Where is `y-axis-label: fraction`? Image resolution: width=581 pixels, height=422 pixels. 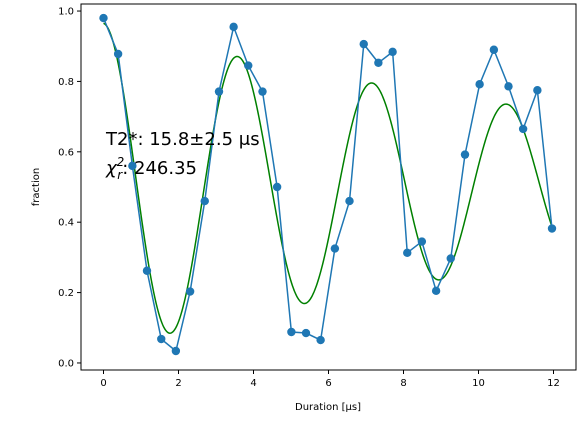
y-axis-label: fraction is located at coordinates (36, 187).